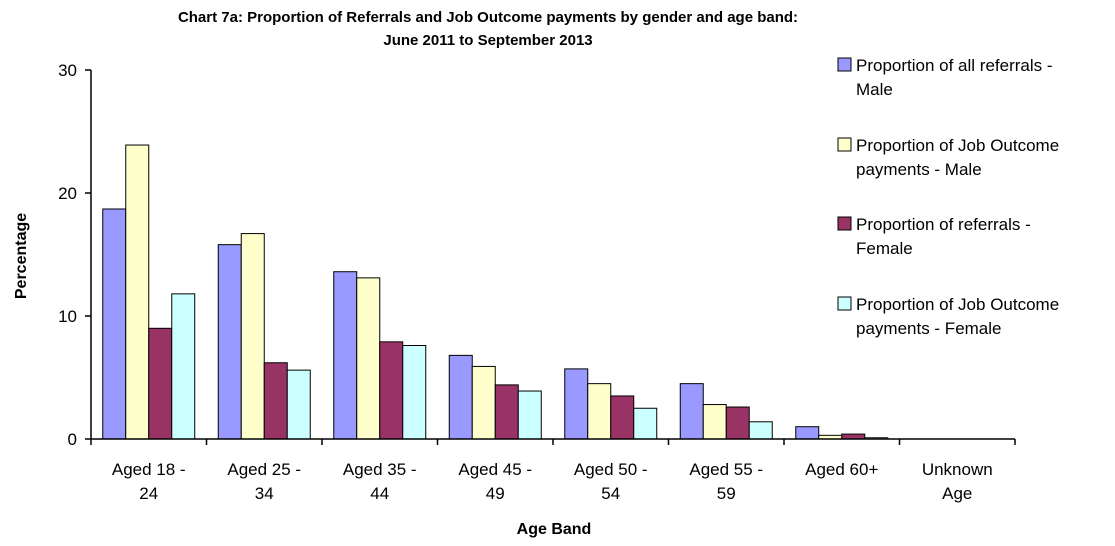  Describe the element at coordinates (841, 469) in the screenshot. I see `x-tick-label: Aged 60+` at that location.